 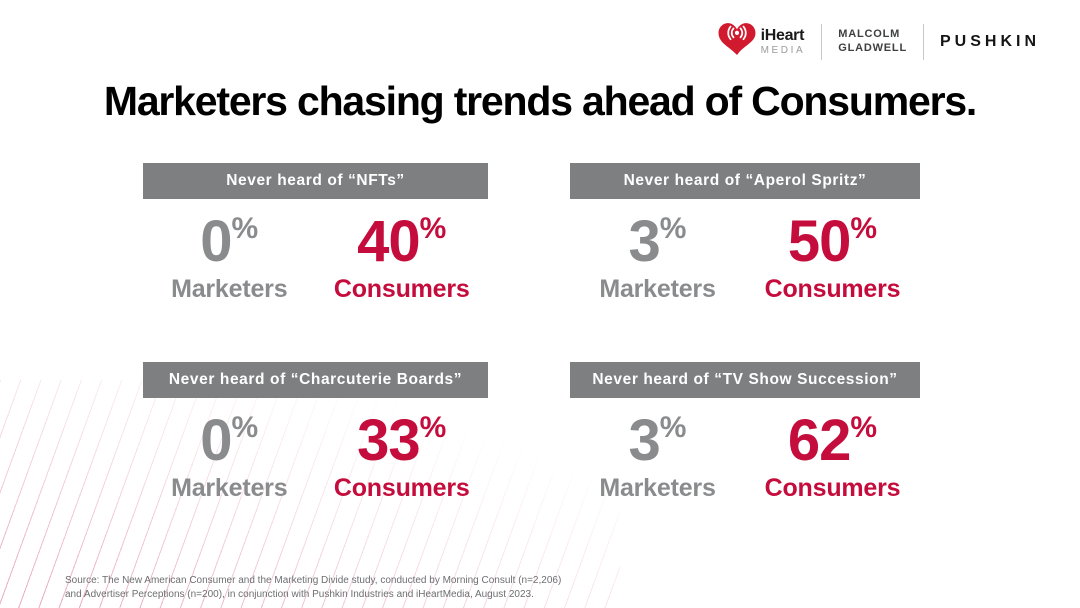 What do you see at coordinates (745, 380) in the screenshot?
I see `panel-header-tv-show-succession: Never heard of “TV Show Succession”` at bounding box center [745, 380].